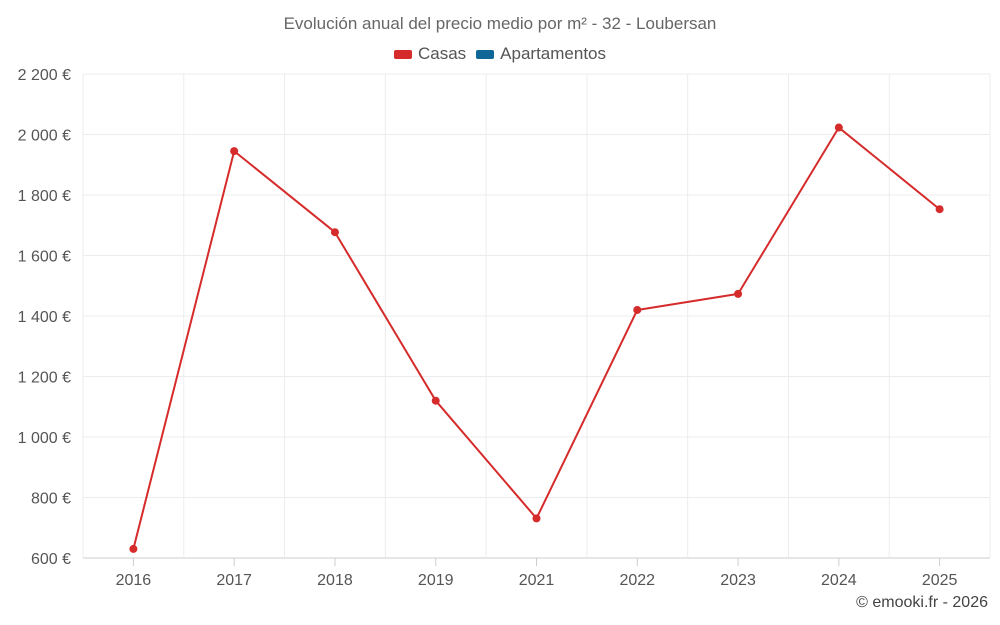 This screenshot has width=1000, height=625. I want to click on x-tick-label: 2024, so click(839, 580).